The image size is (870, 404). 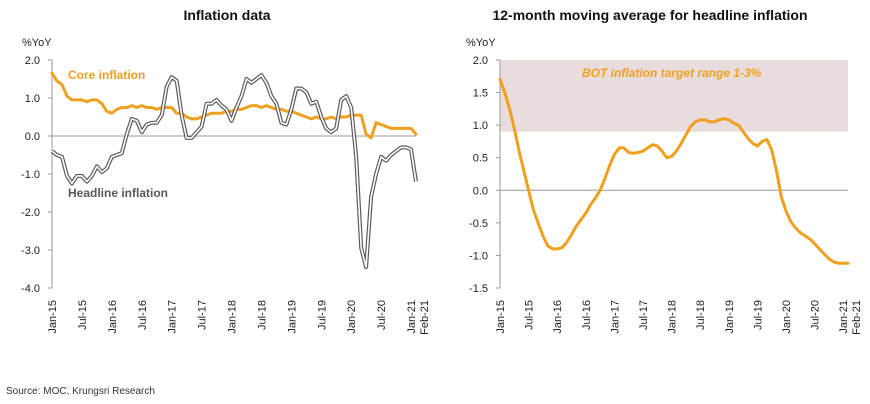 What do you see at coordinates (322, 315) in the screenshot?
I see `left-x-tick-label: Jul-19` at bounding box center [322, 315].